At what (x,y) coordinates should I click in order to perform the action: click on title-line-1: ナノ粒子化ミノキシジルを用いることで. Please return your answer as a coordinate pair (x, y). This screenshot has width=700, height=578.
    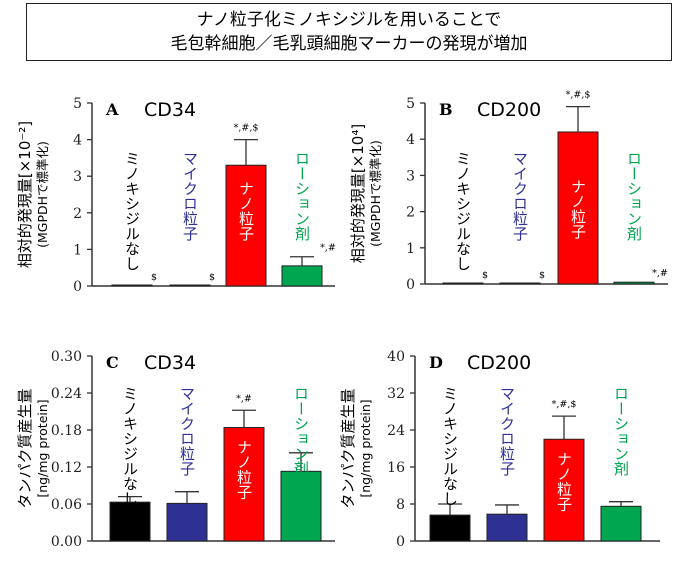
    Looking at the image, I should click on (349, 20).